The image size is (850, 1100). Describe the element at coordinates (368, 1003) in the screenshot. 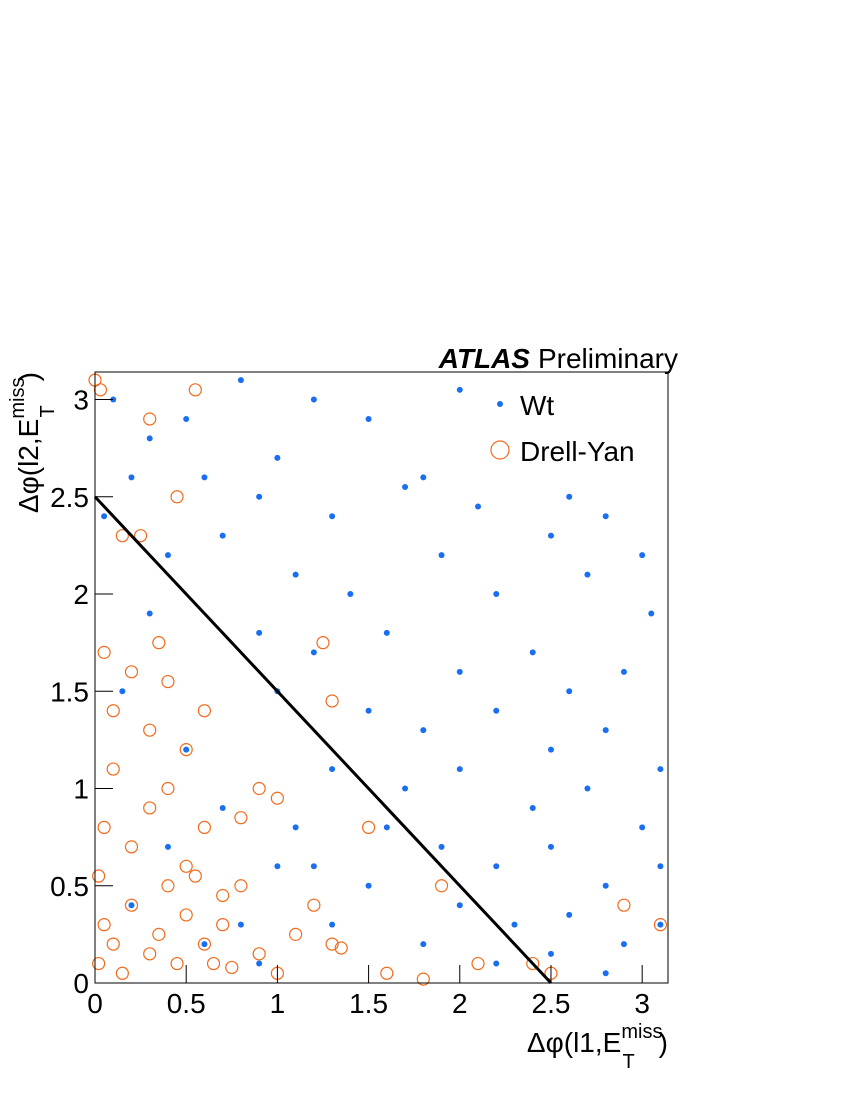

I see `x-tick-label: 1.5` at that location.